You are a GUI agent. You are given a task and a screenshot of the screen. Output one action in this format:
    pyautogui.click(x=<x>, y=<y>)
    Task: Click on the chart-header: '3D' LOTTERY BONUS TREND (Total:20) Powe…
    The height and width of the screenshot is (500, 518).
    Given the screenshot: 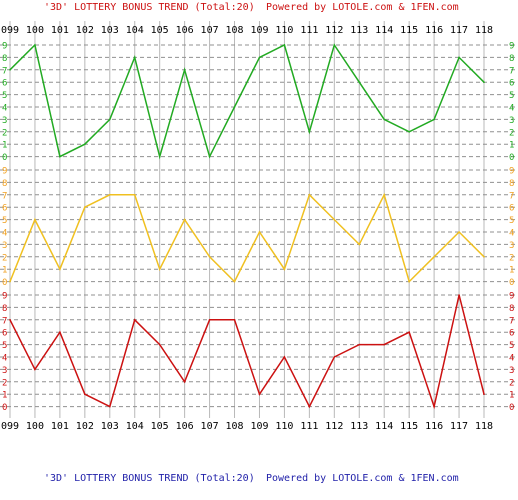 What is the action you would take?
    pyautogui.click(x=251, y=7)
    